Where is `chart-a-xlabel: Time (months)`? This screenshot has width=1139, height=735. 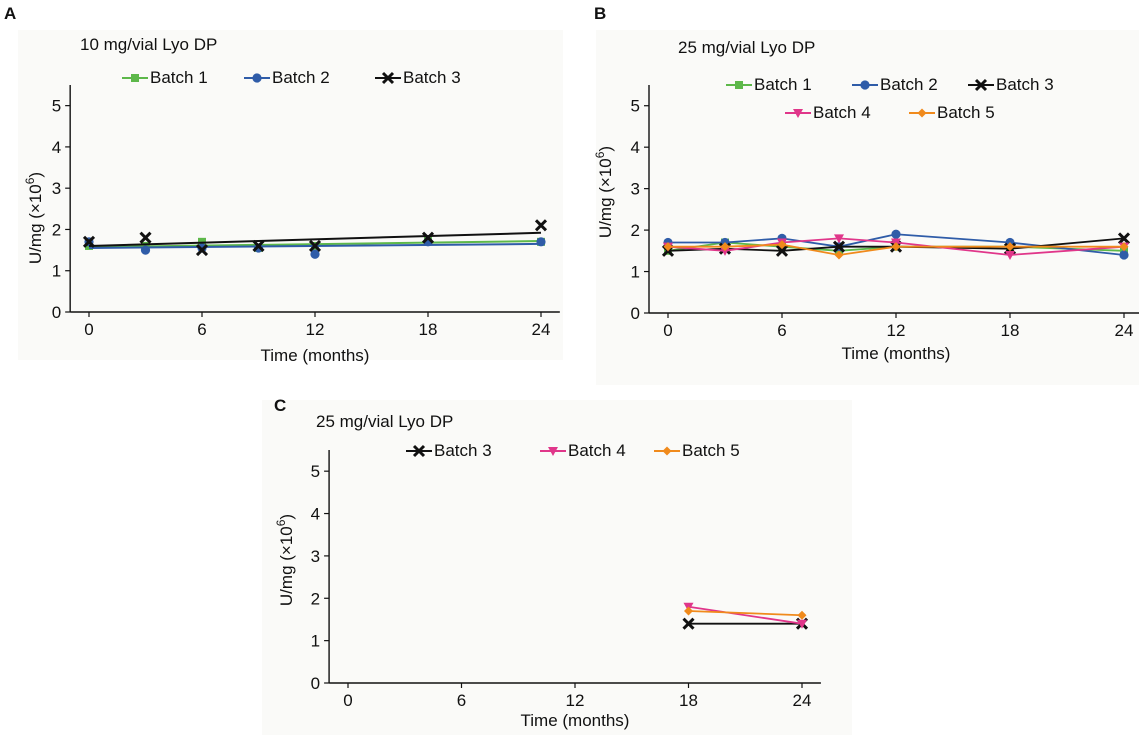 chart-a-xlabel: Time (months) is located at coordinates (315, 355).